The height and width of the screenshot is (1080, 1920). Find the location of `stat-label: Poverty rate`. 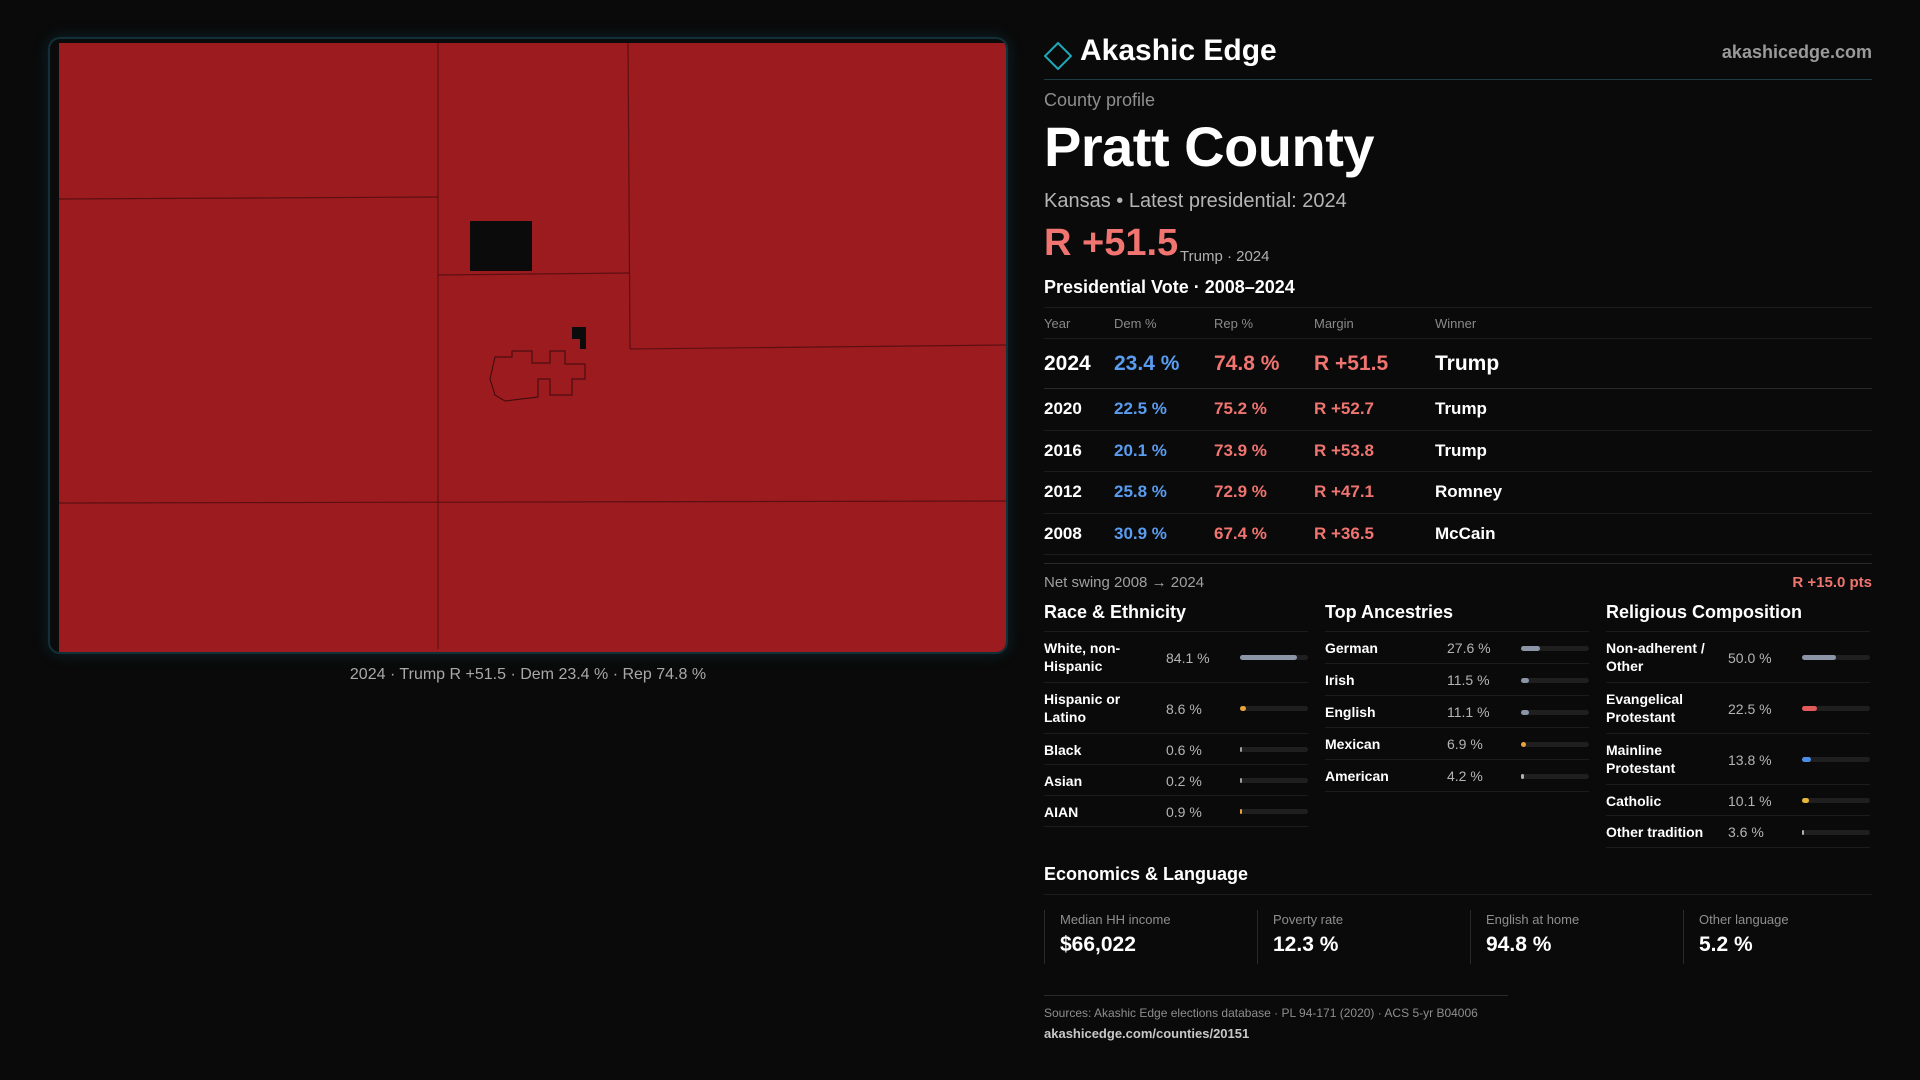

stat-label: Poverty rate is located at coordinates (1308, 919).